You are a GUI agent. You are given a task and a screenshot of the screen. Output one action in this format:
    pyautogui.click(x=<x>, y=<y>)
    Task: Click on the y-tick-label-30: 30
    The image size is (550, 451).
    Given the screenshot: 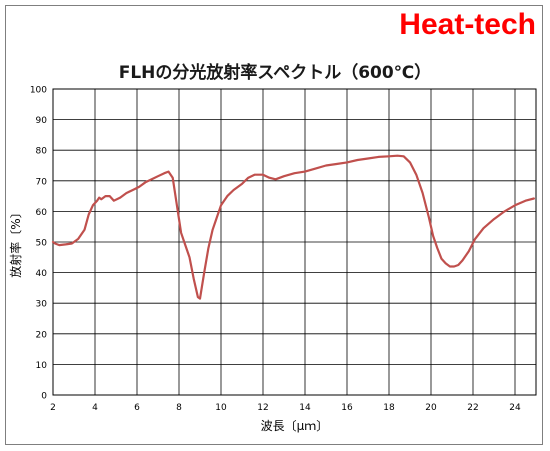 What is the action you would take?
    pyautogui.click(x=42, y=305)
    